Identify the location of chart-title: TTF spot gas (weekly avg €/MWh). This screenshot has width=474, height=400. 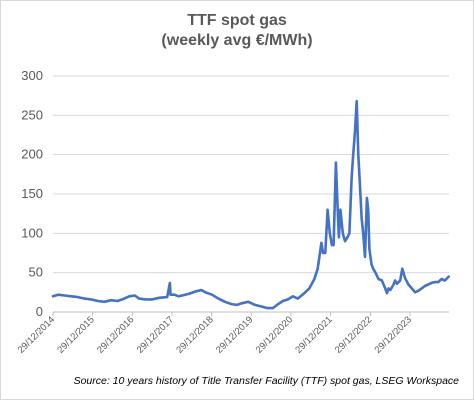
(237, 31).